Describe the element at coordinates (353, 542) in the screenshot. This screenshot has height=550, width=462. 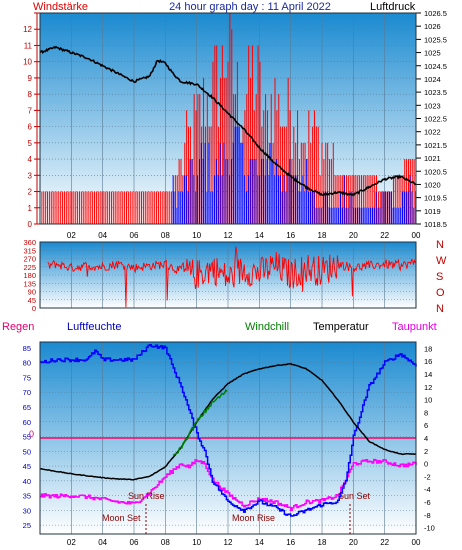
I see `x-tick-label: 20` at that location.